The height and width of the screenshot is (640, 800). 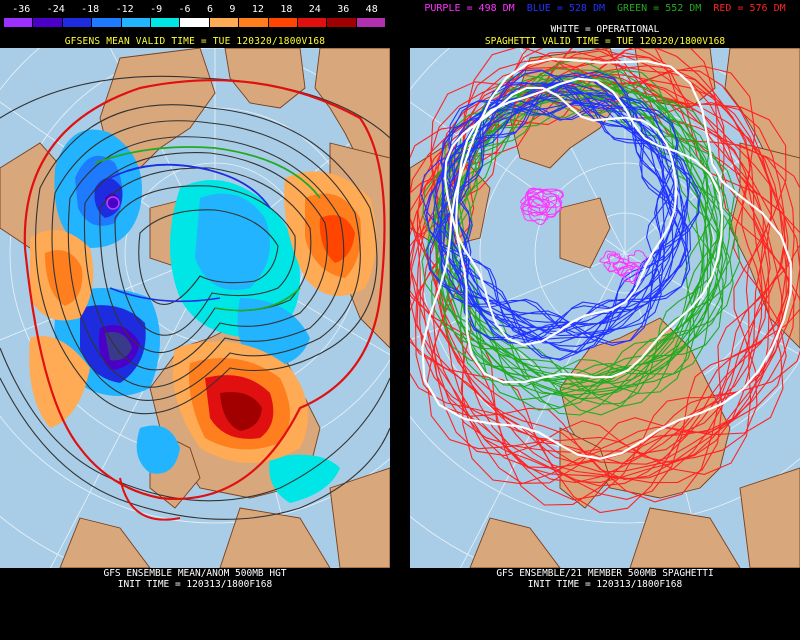 I want to click on operational-legend: WHITE = OPERATIONAL, so click(x=605, y=29).